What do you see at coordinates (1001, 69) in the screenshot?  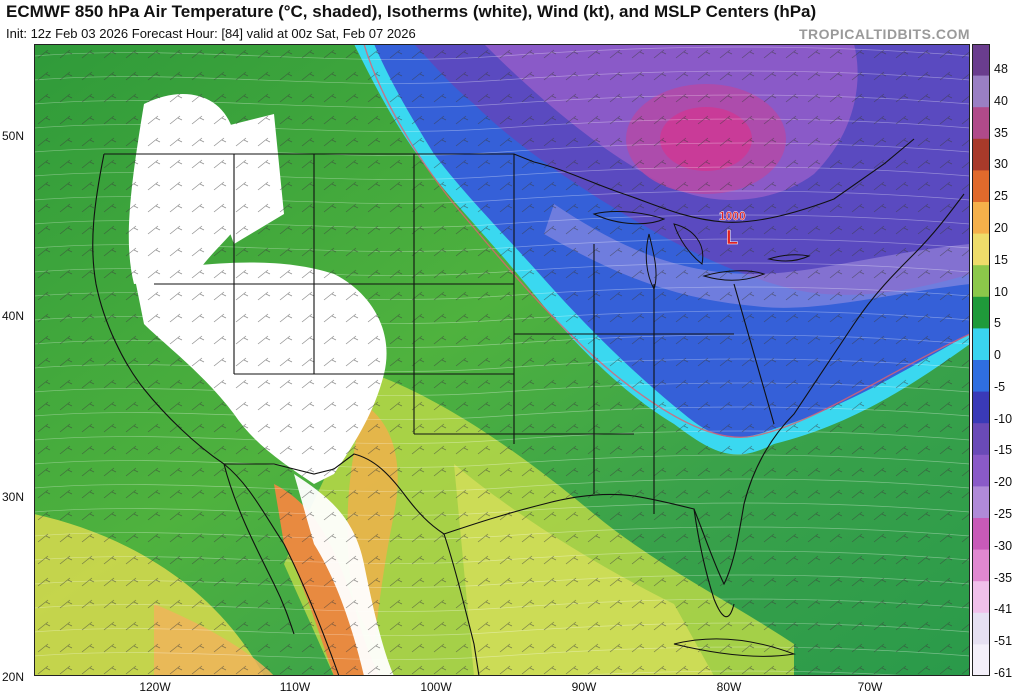 I see `colorbar-label: 48` at bounding box center [1001, 69].